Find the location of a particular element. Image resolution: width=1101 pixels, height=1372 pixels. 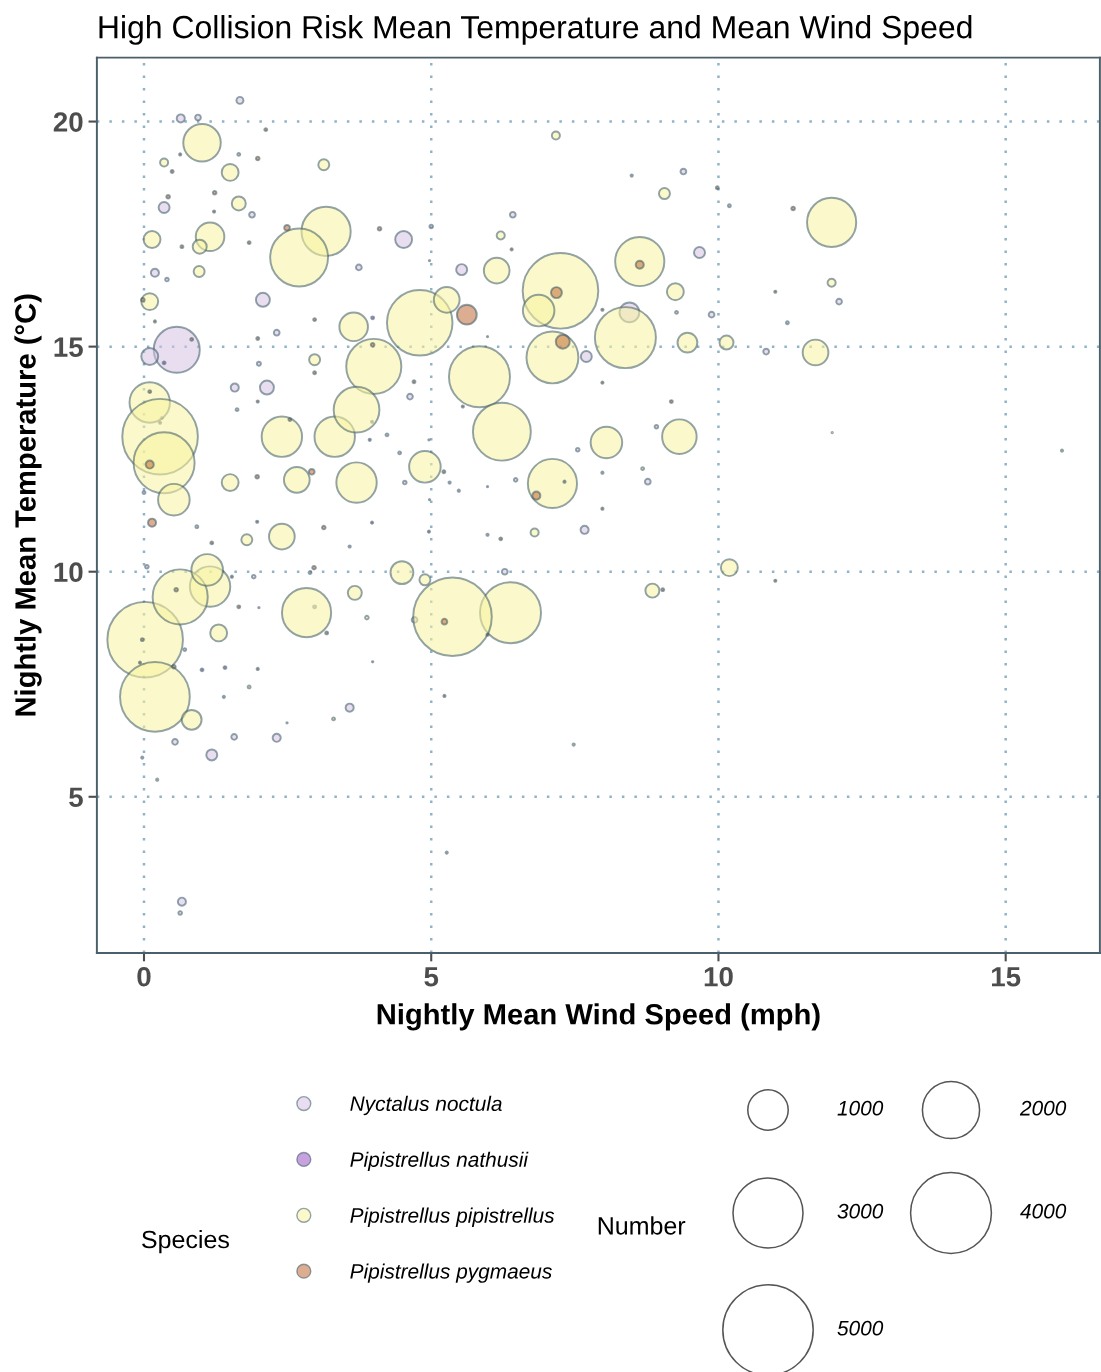

x-tick-label: 10 is located at coordinates (718, 976).